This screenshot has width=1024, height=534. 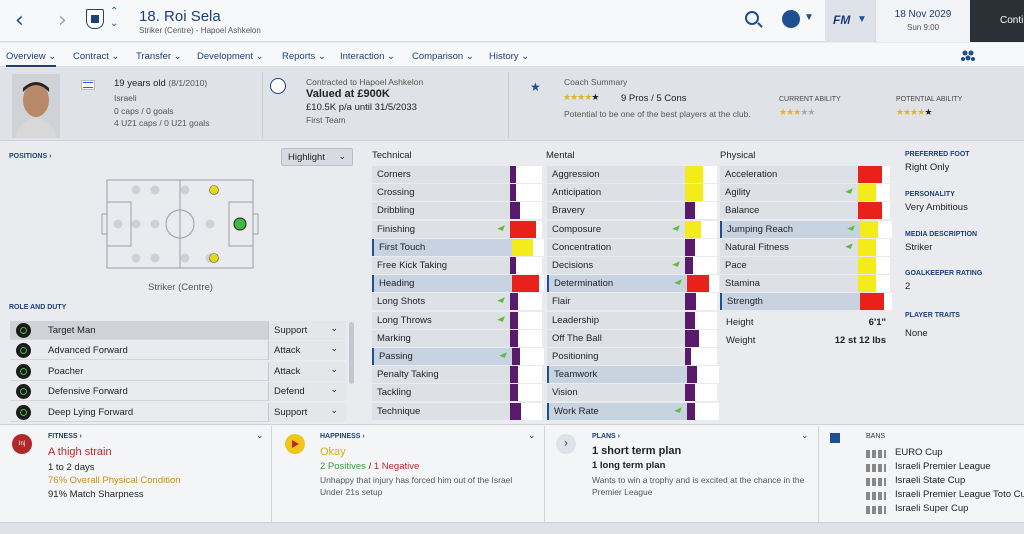 I want to click on fm-logo: FM, so click(x=842, y=20).